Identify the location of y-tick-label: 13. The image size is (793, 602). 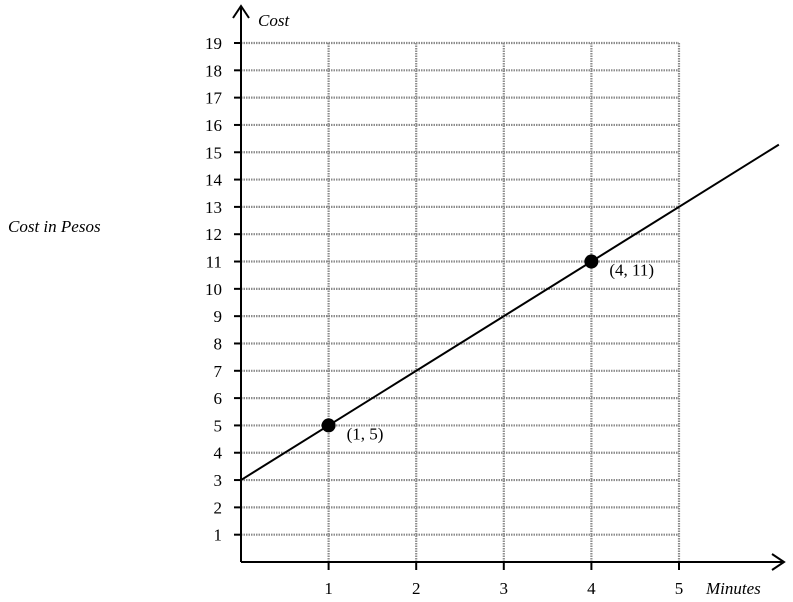
(213, 207).